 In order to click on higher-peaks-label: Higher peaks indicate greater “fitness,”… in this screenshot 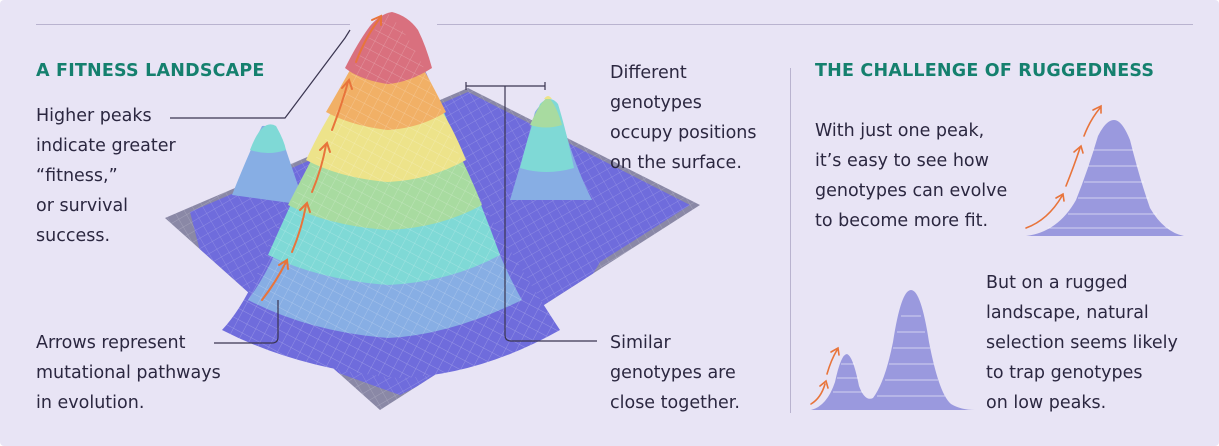, I will do `click(106, 176)`.